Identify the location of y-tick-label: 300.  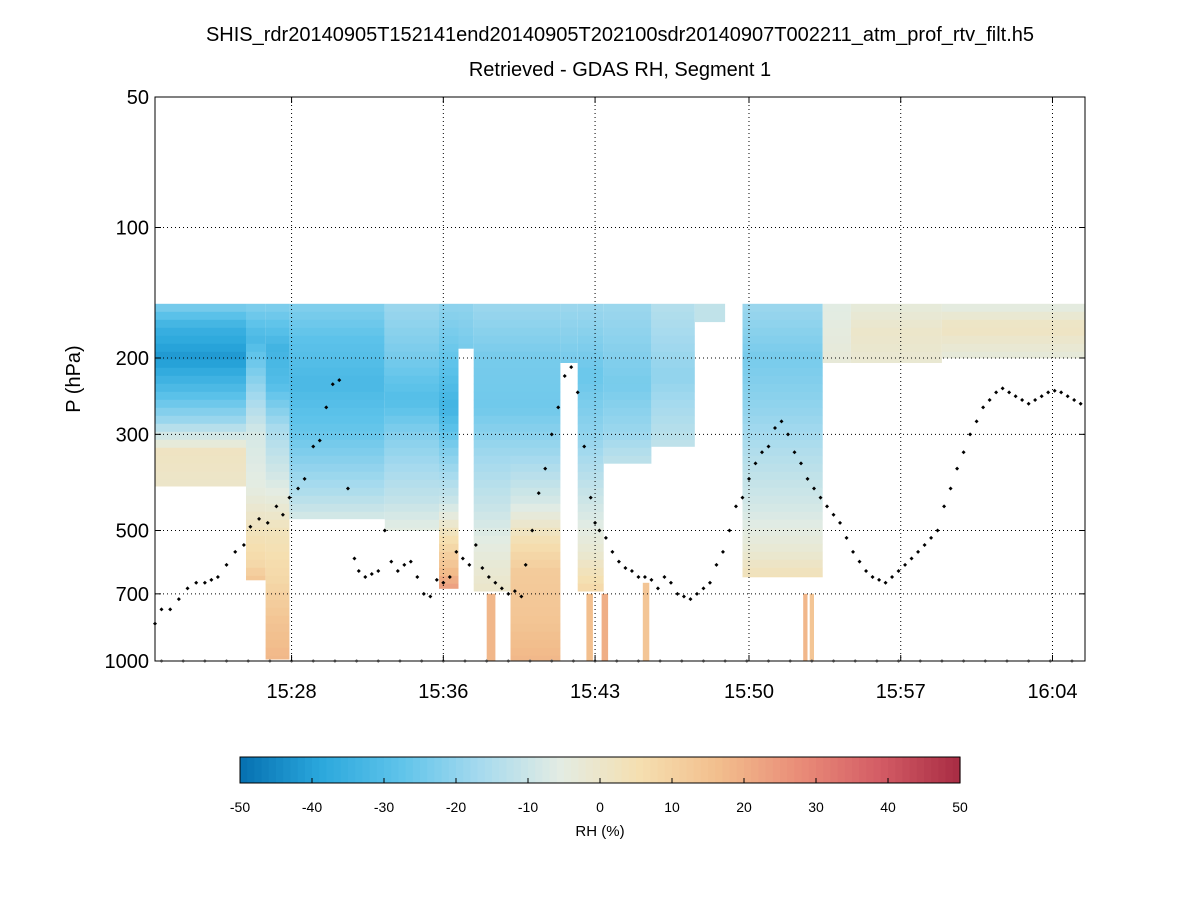
(132, 435).